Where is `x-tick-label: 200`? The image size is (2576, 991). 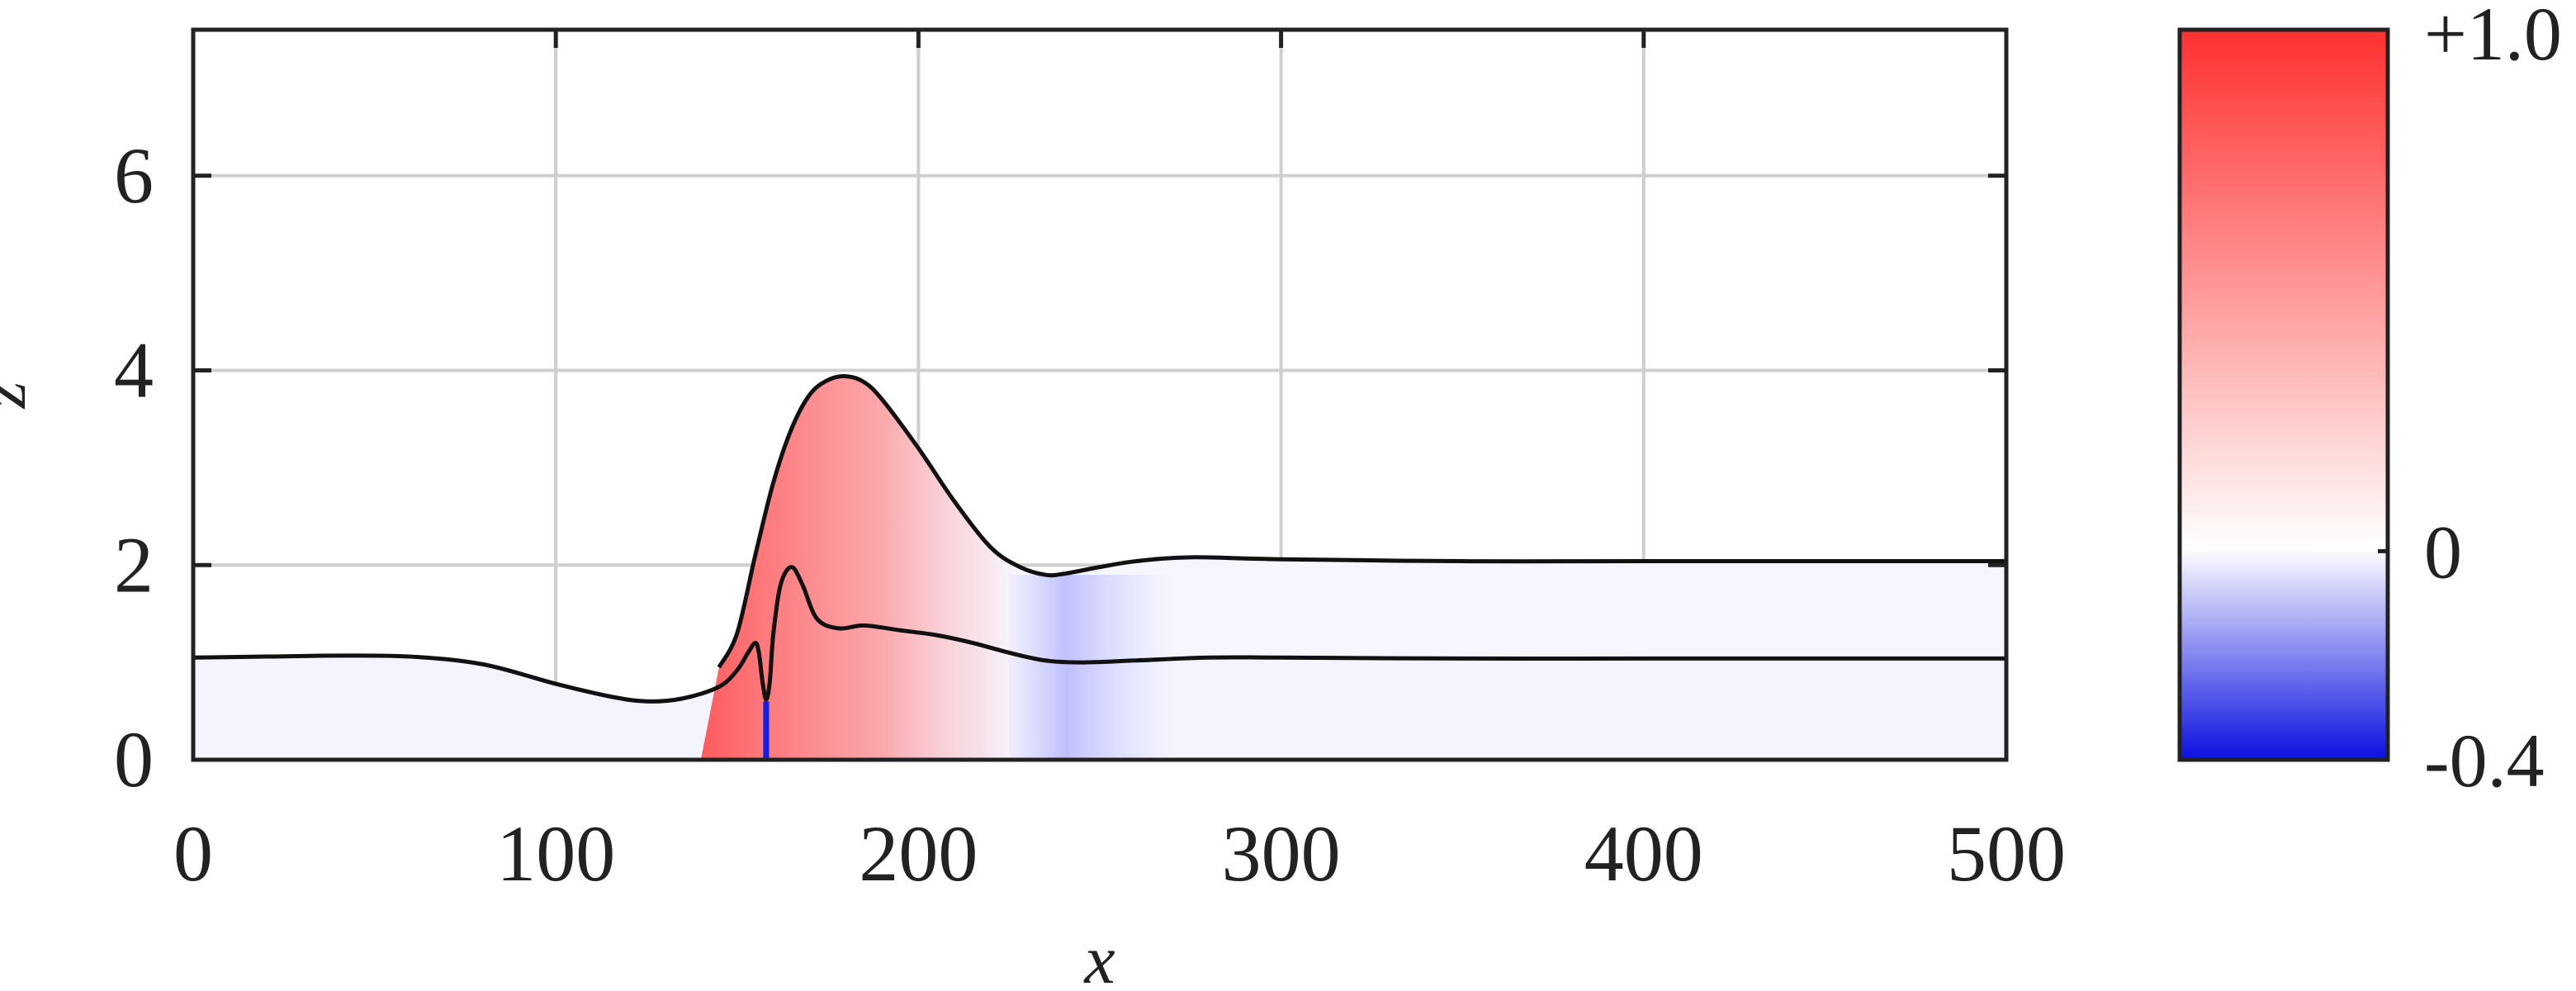
x-tick-label: 200 is located at coordinates (918, 853).